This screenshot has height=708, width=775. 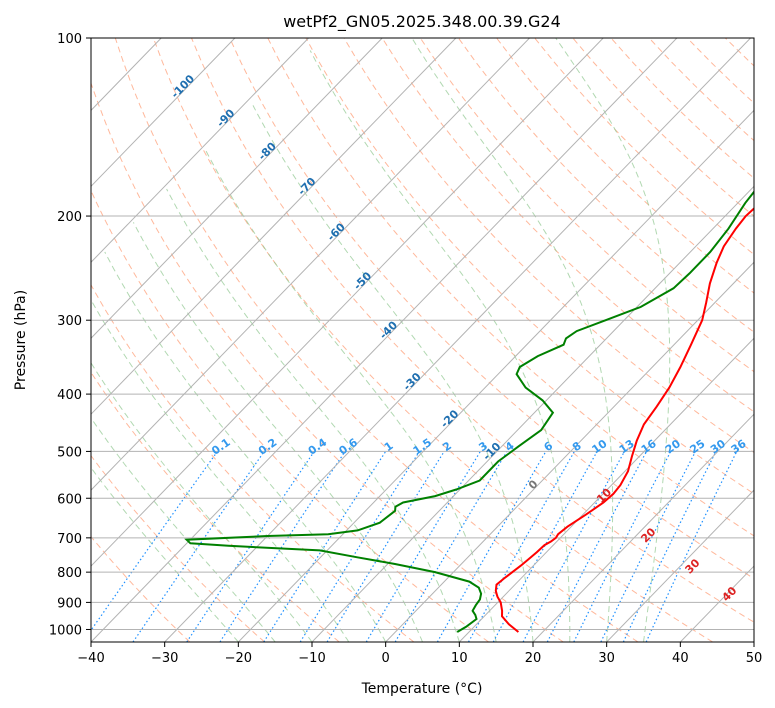 I want to click on y-tick-label: 800, so click(x=69, y=573).